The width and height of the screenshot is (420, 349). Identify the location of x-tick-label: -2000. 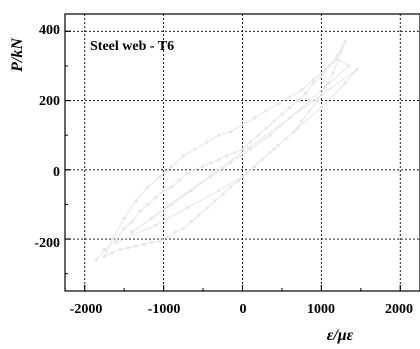
(86, 309).